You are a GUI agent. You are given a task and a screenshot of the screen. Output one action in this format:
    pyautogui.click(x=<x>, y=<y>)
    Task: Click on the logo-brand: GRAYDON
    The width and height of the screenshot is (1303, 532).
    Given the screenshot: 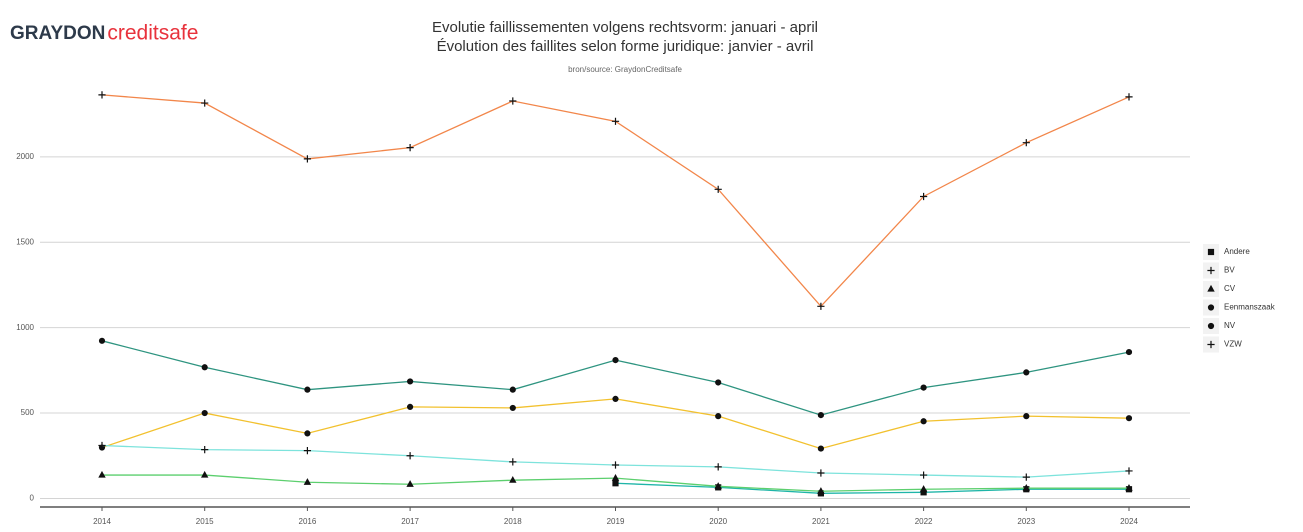 What is the action you would take?
    pyautogui.click(x=57, y=33)
    